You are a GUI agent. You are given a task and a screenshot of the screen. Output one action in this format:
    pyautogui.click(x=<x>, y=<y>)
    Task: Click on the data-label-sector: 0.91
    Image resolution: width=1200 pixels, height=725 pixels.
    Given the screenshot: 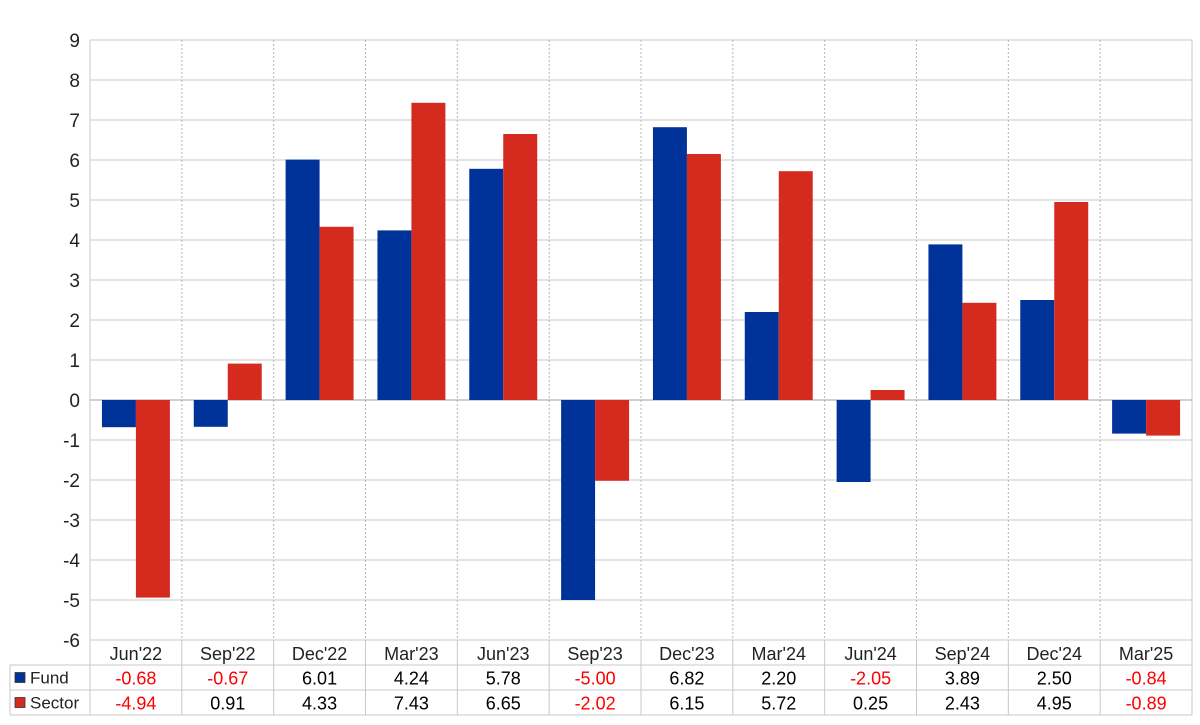 What is the action you would take?
    pyautogui.click(x=227, y=704)
    